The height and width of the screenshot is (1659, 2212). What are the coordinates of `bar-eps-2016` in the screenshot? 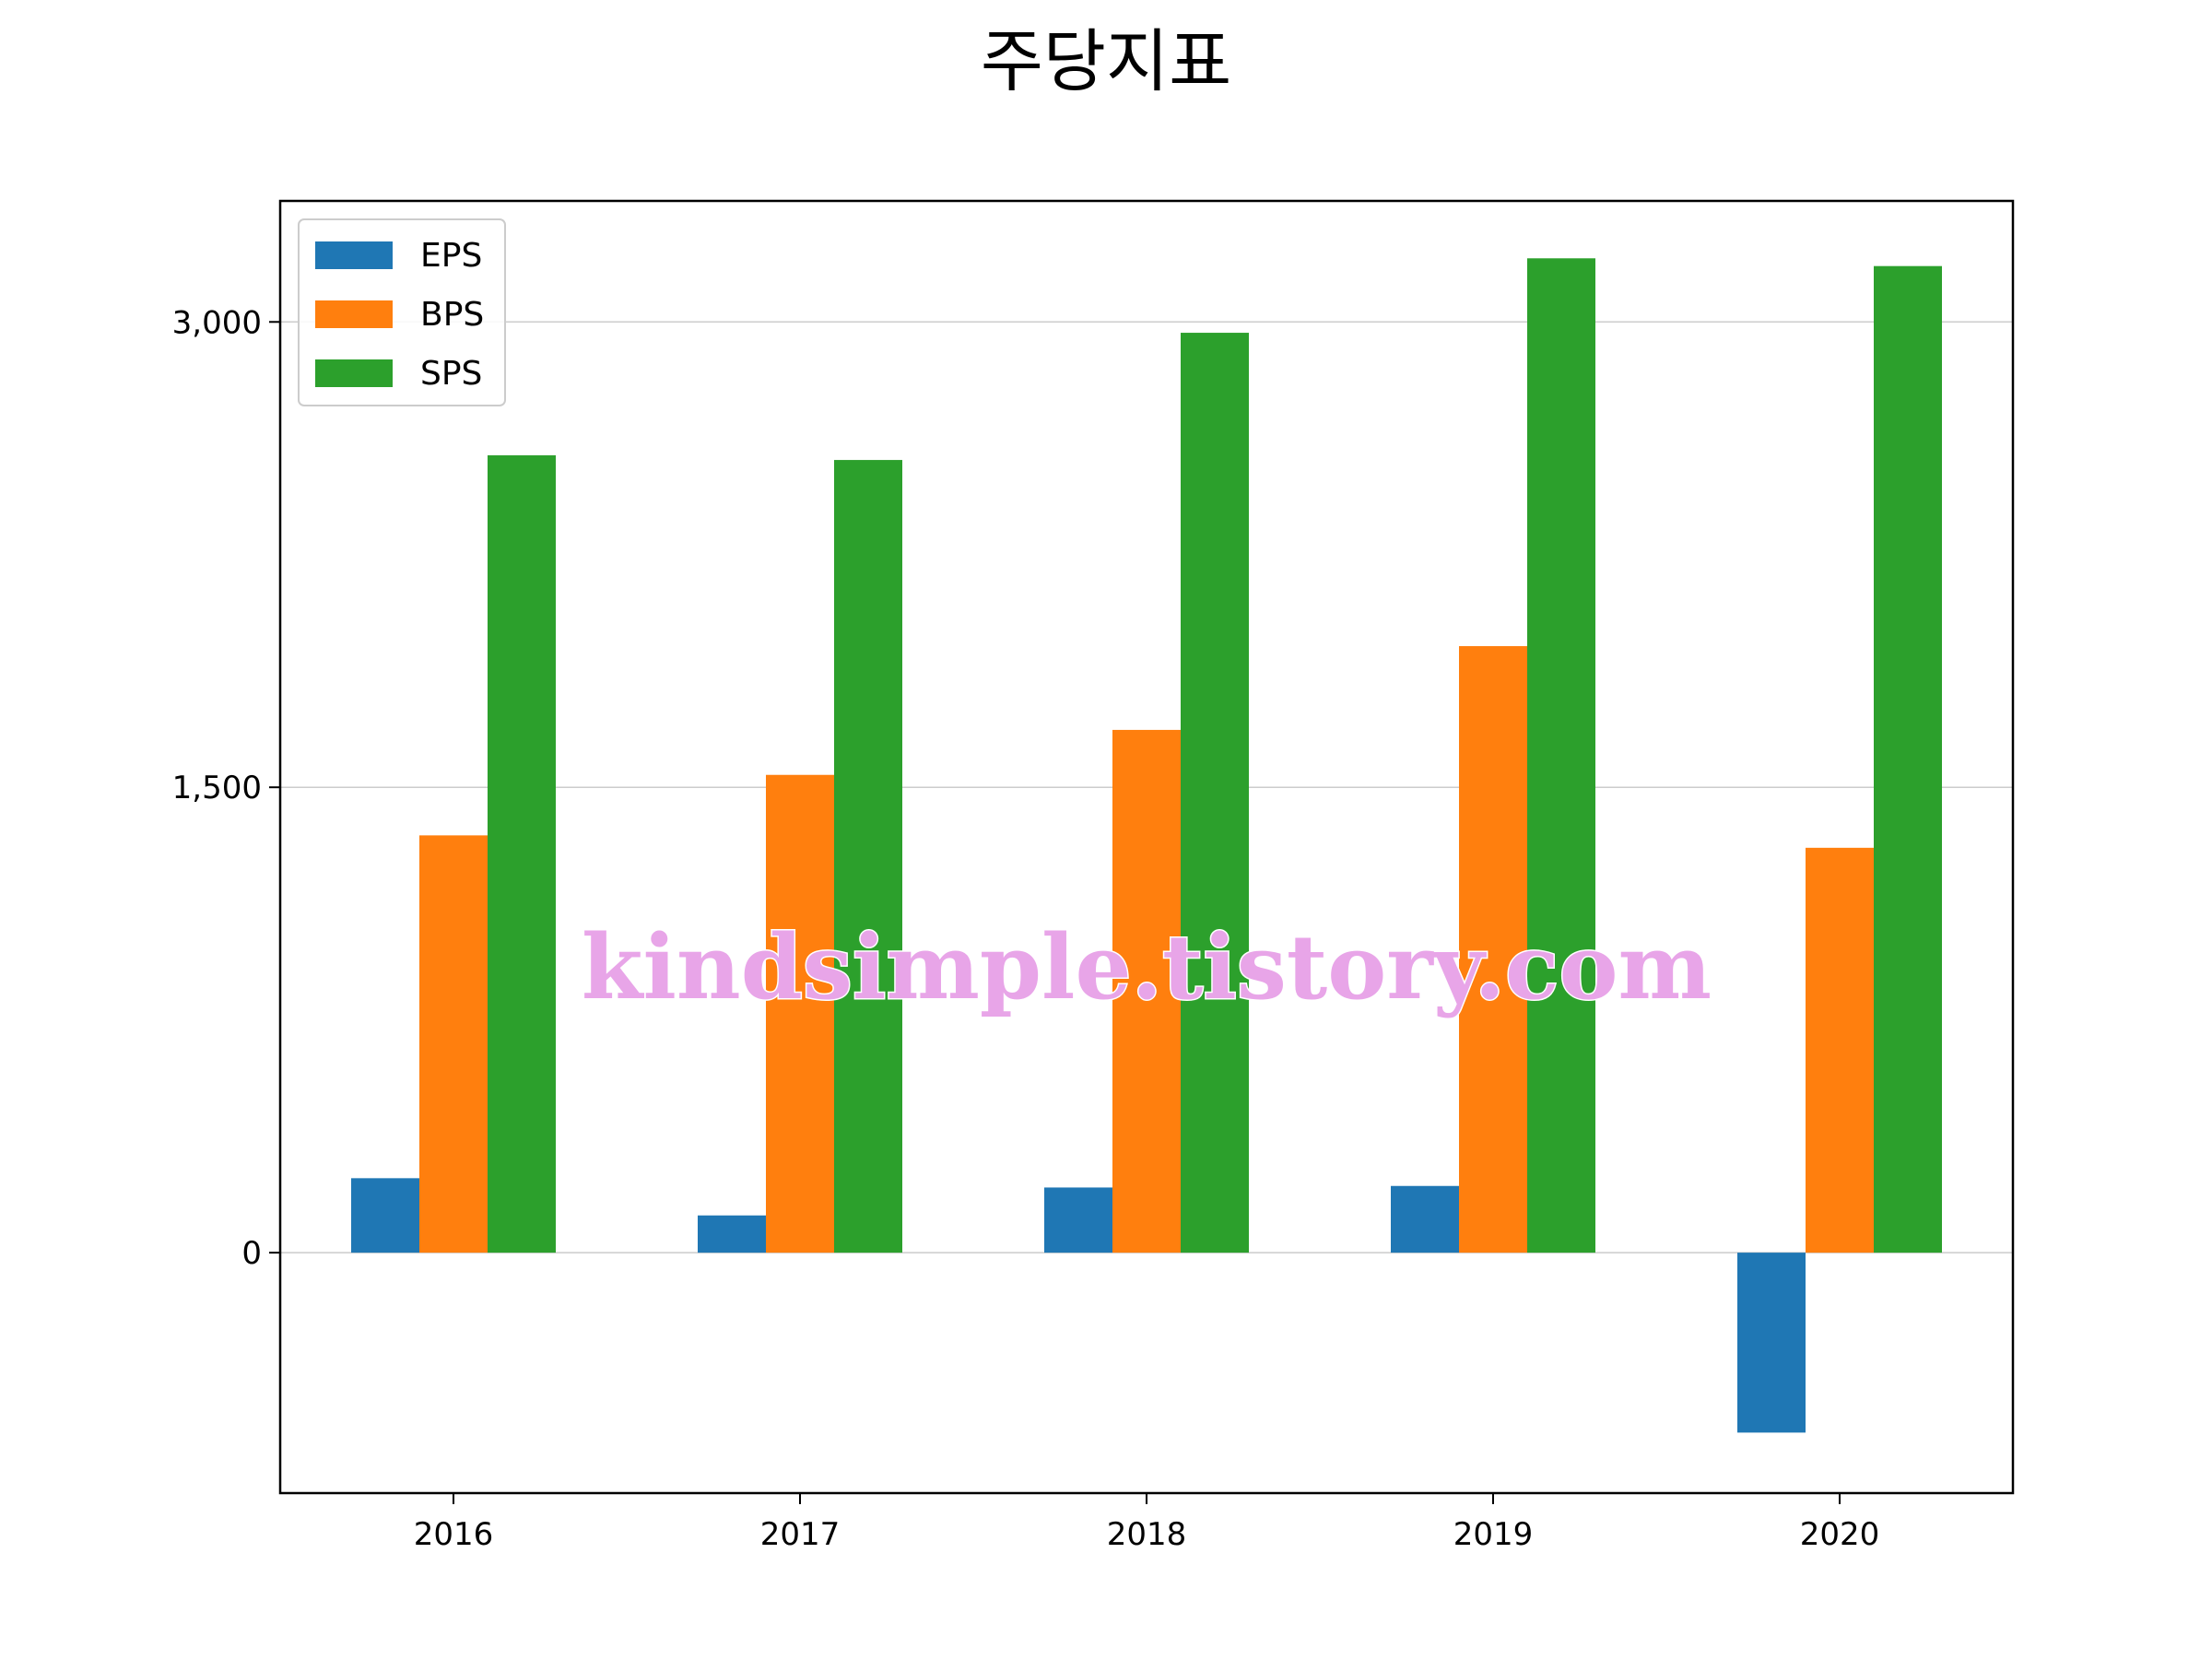 It's located at (385, 1215).